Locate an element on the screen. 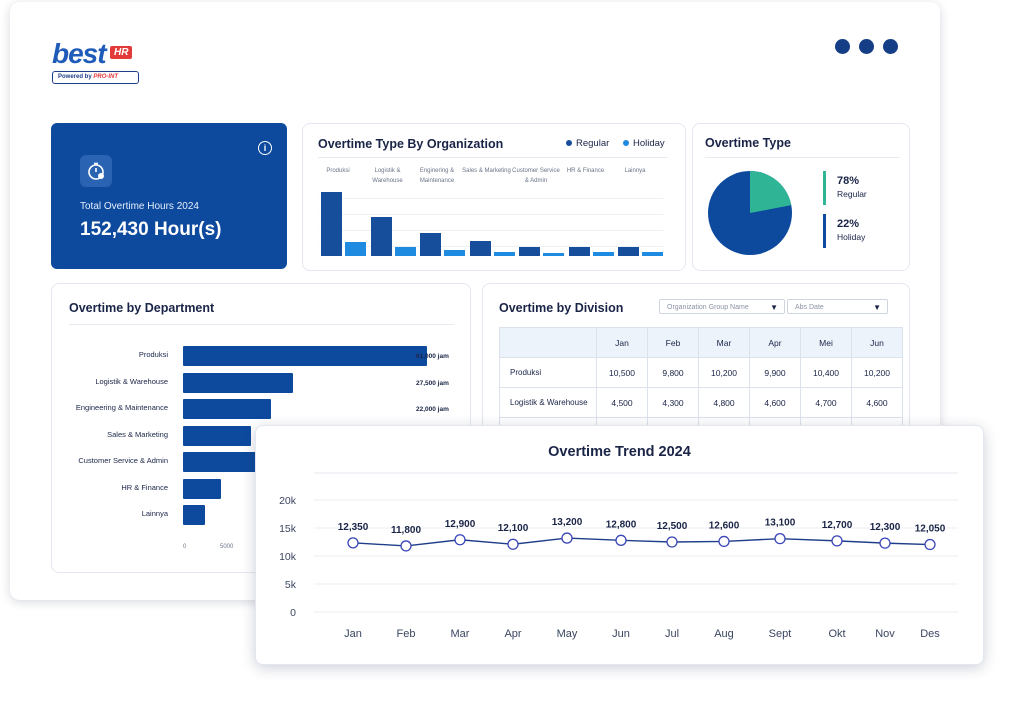 The image size is (1024, 701). logo-best-text: best is located at coordinates (79, 53).